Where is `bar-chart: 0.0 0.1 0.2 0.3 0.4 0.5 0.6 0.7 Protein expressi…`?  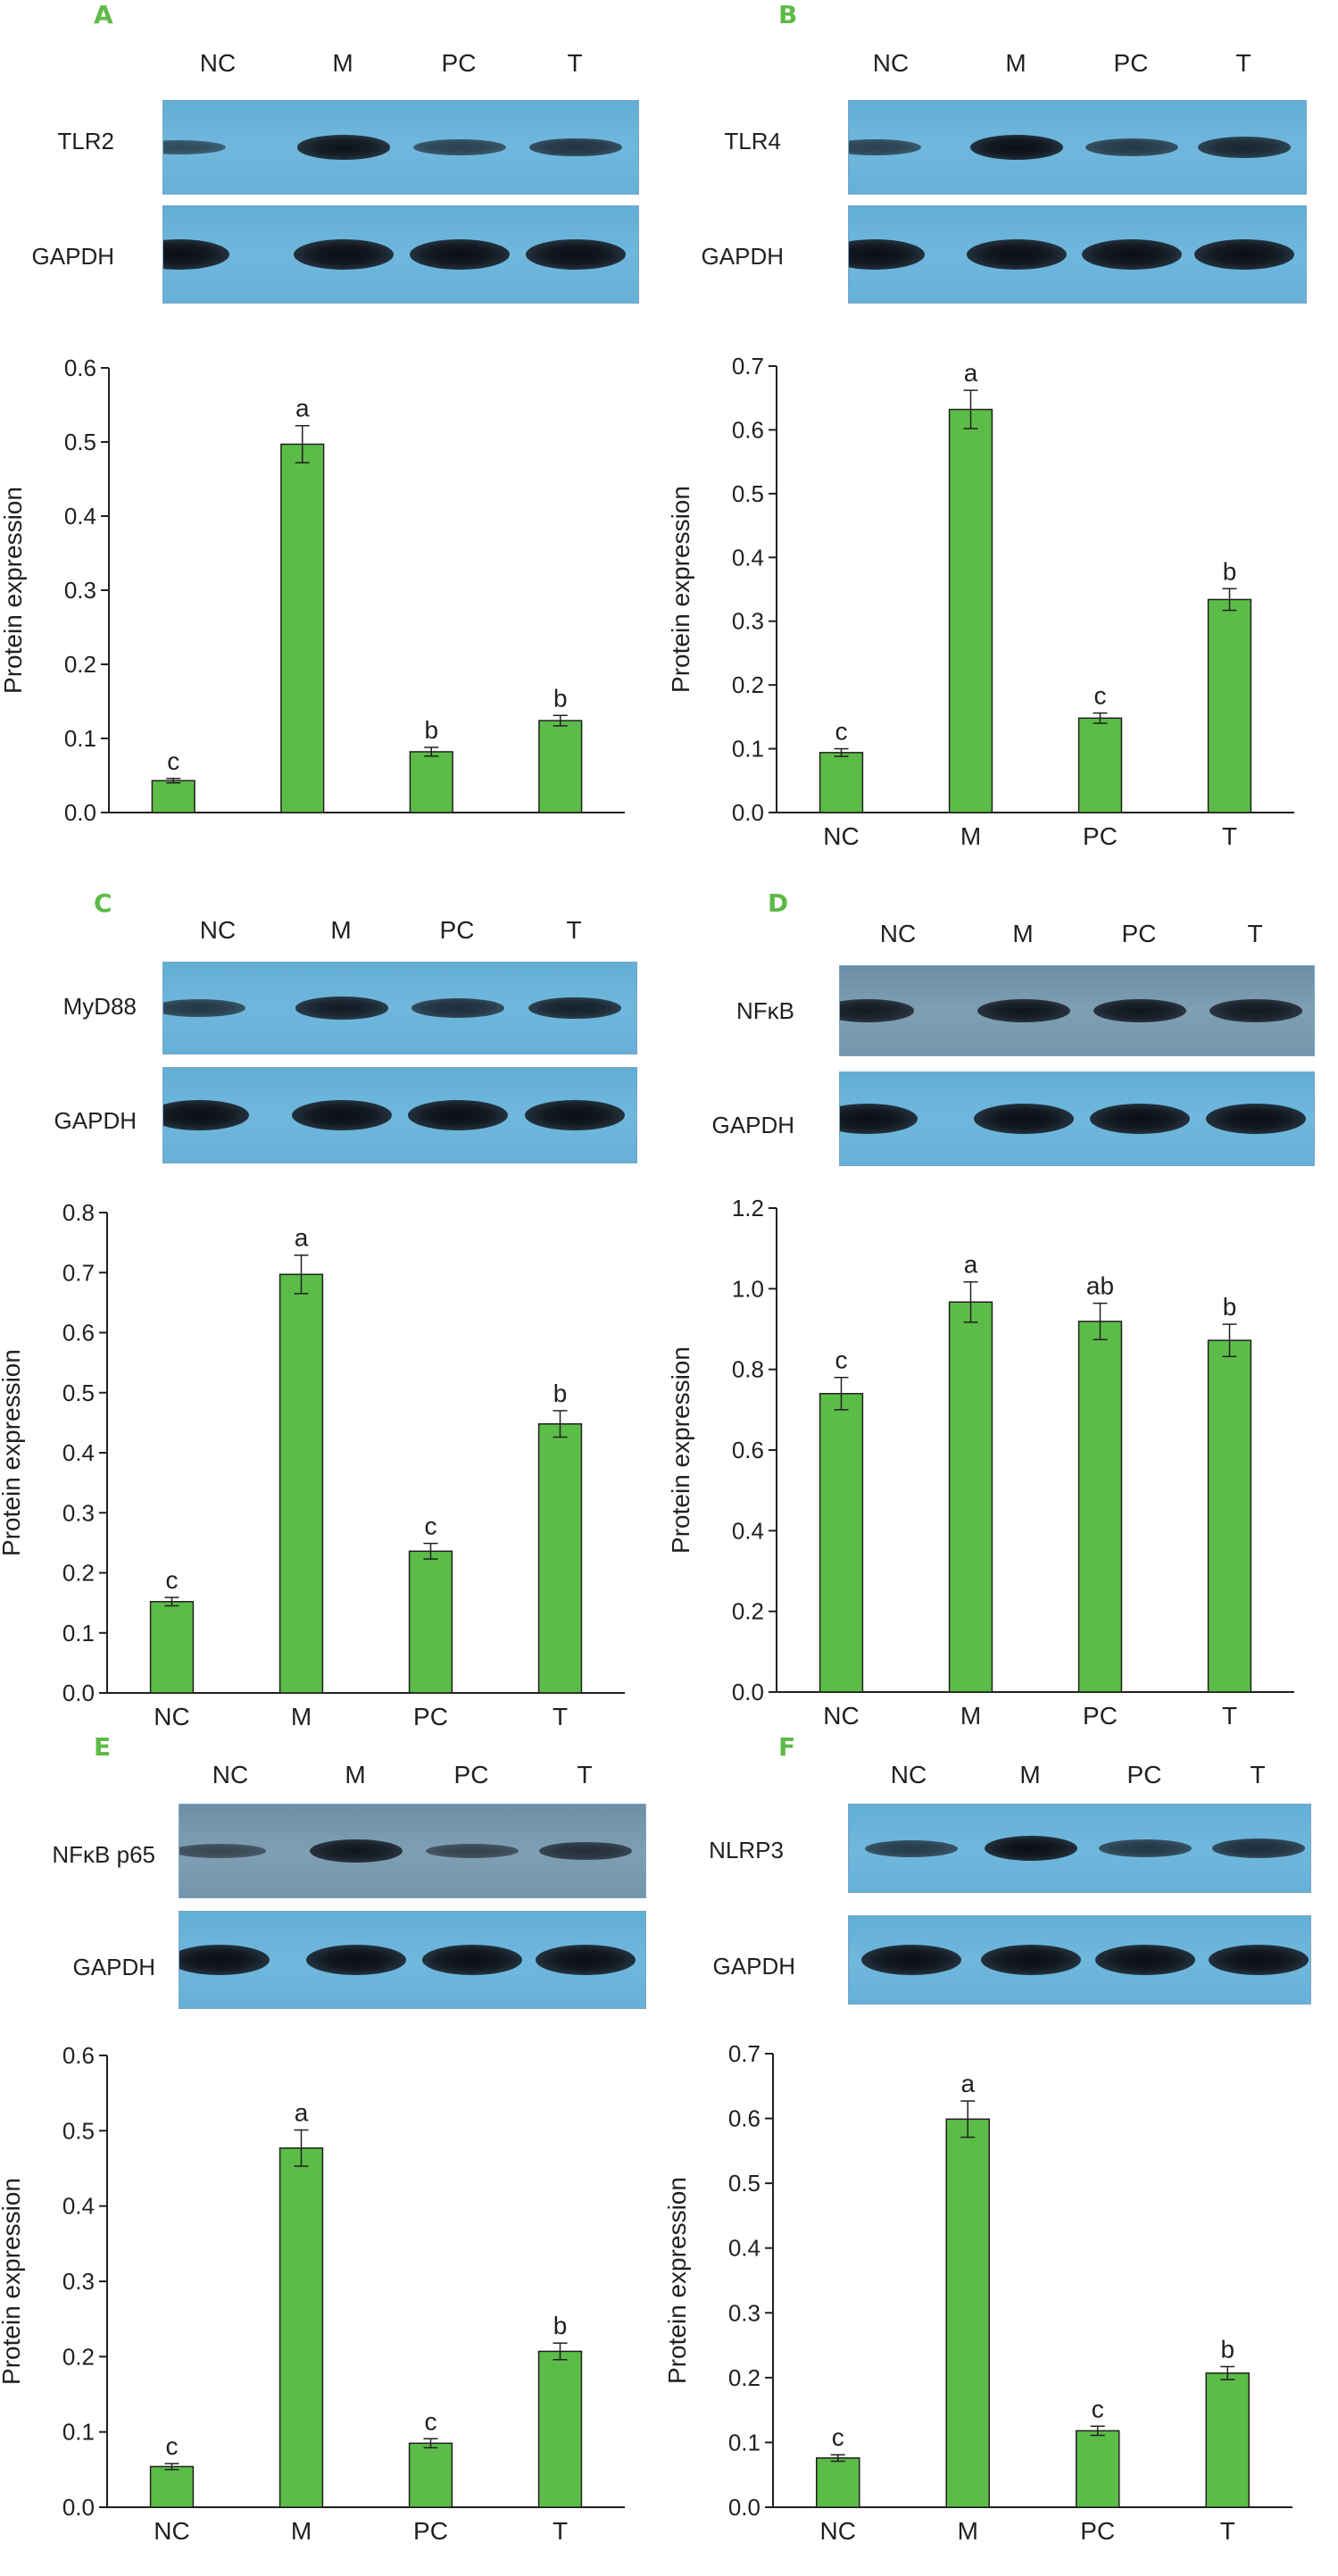 bar-chart: 0.0 0.1 0.2 0.3 0.4 0.5 0.6 0.7 Protein expressi… is located at coordinates (978, 2292).